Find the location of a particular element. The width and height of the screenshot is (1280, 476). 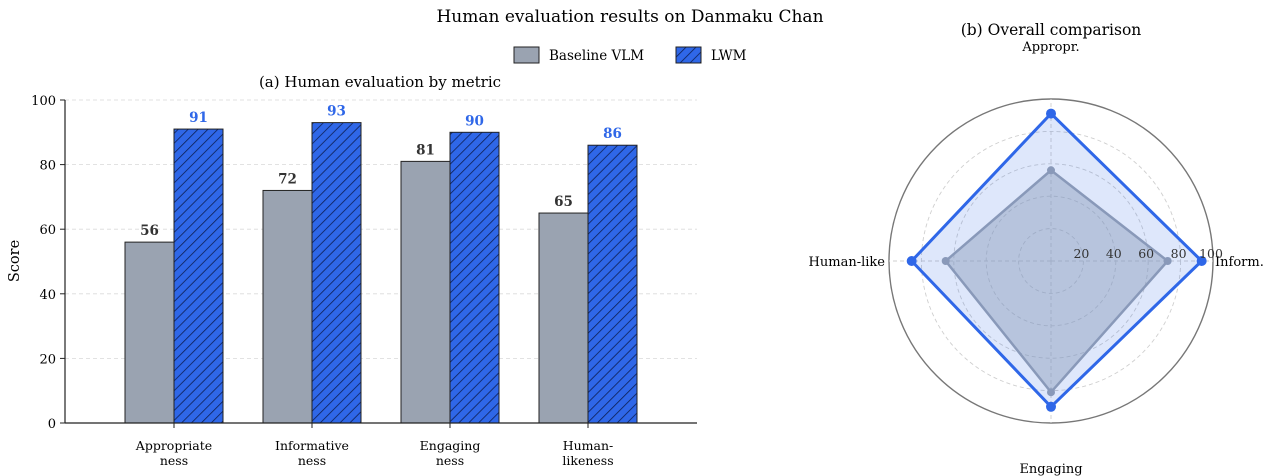

radar-axis-label: Inform. is located at coordinates (1239, 262).